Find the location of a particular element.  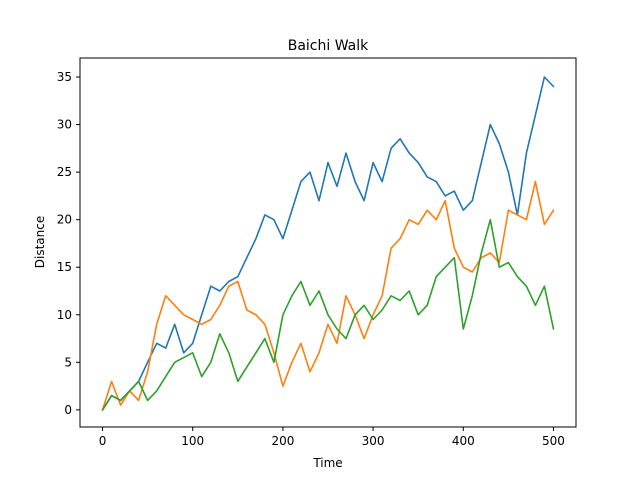

x-tick-label: 200 is located at coordinates (282, 441).